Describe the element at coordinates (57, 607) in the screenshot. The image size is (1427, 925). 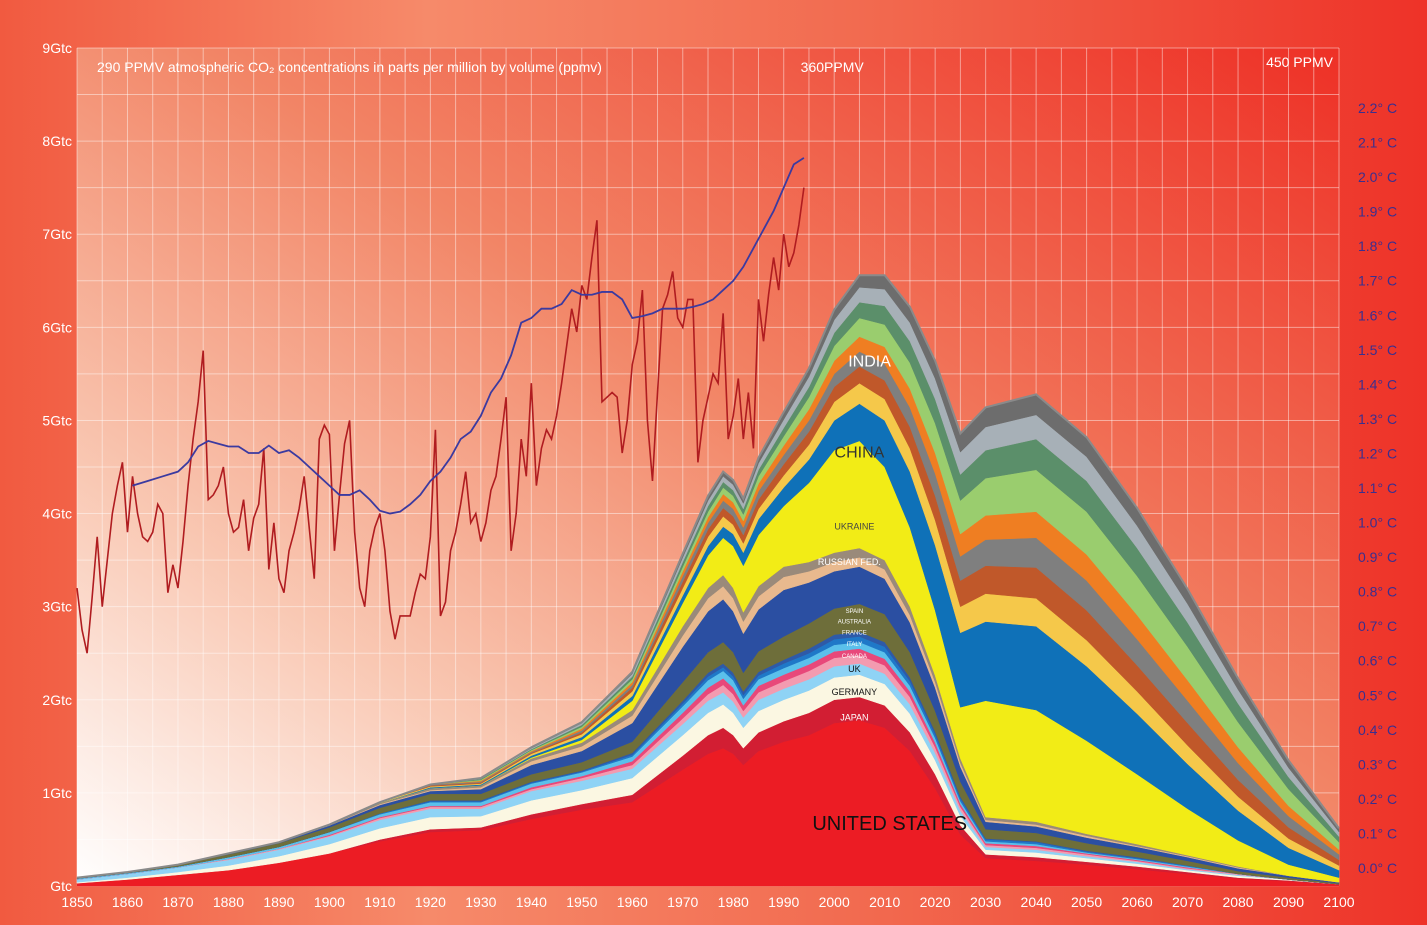
I see `y-tick-label: 3Gtc` at that location.